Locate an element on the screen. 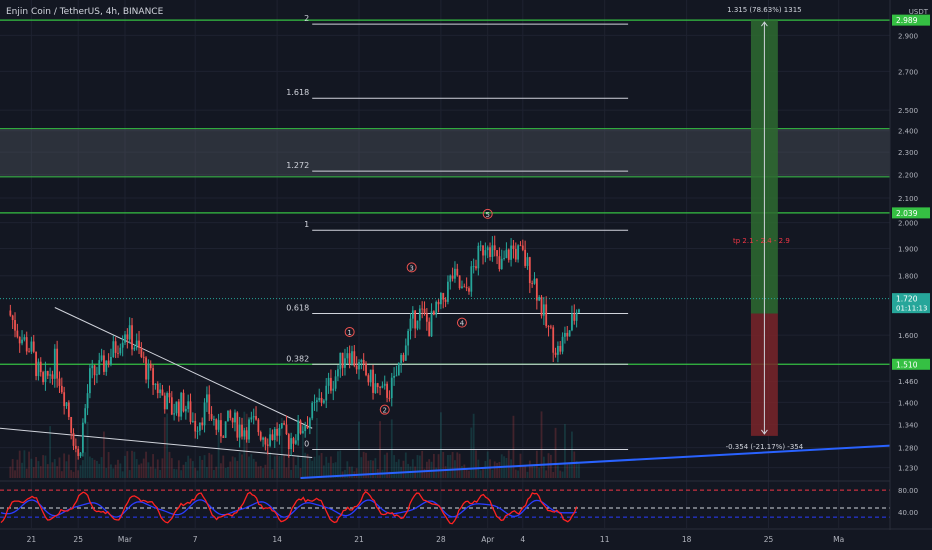  resistance-zone is located at coordinates (445, 153).